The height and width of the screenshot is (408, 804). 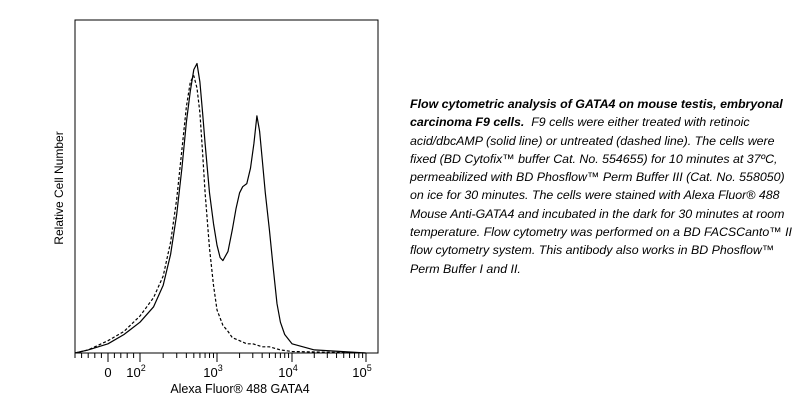 I want to click on x-minor-ticks, so click(x=219, y=355).